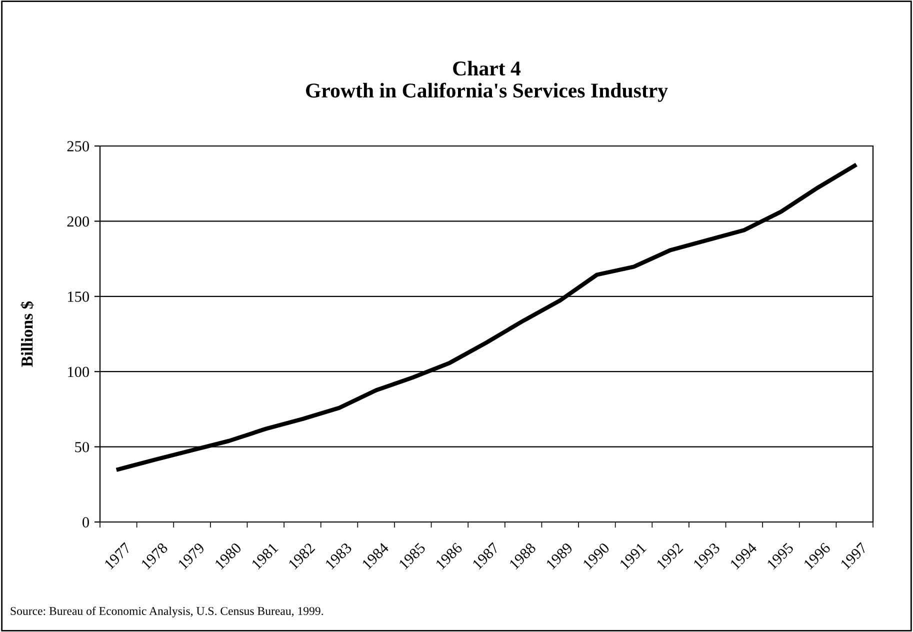 Image resolution: width=913 pixels, height=632 pixels. Describe the element at coordinates (78, 146) in the screenshot. I see `y-tick-label: 250` at that location.